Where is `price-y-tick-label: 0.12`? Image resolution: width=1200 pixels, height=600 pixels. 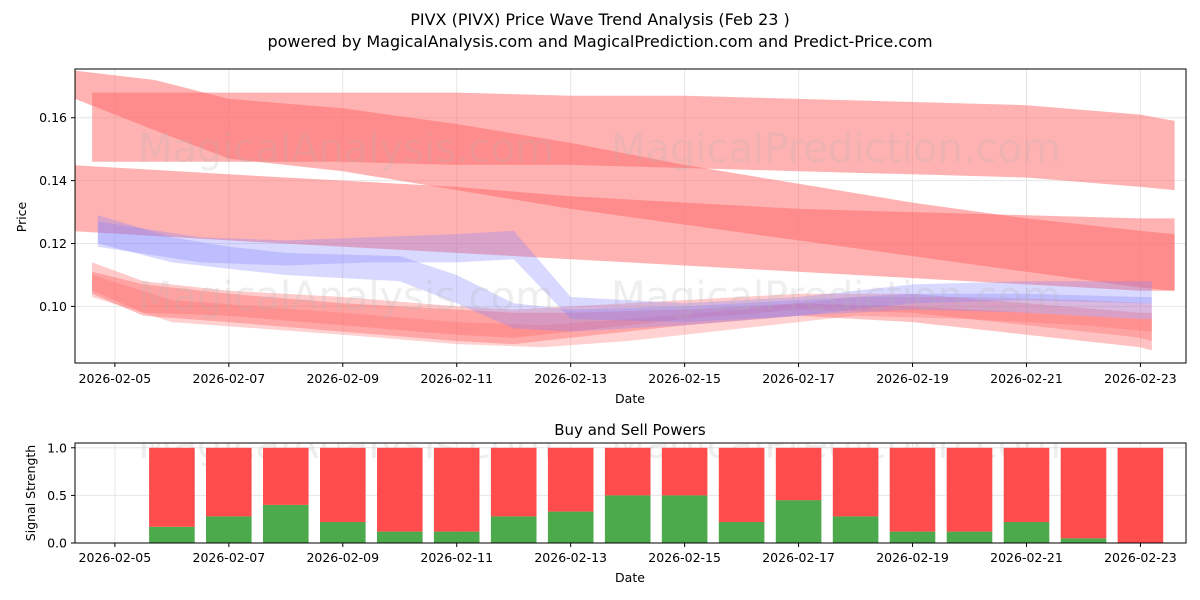
price-y-tick-label: 0.12 is located at coordinates (53, 243).